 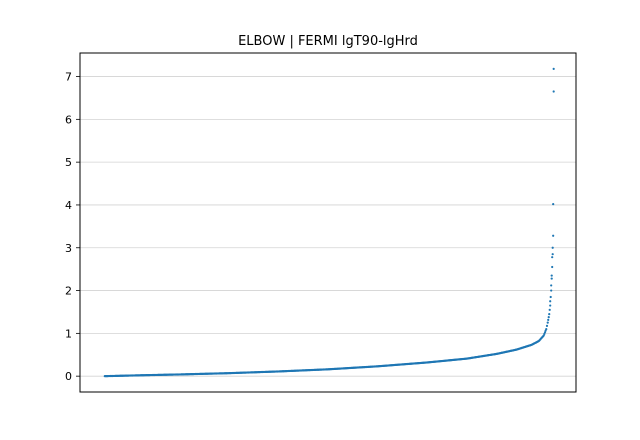 What do you see at coordinates (68, 162) in the screenshot?
I see `y-tick-label-5: 5` at bounding box center [68, 162].